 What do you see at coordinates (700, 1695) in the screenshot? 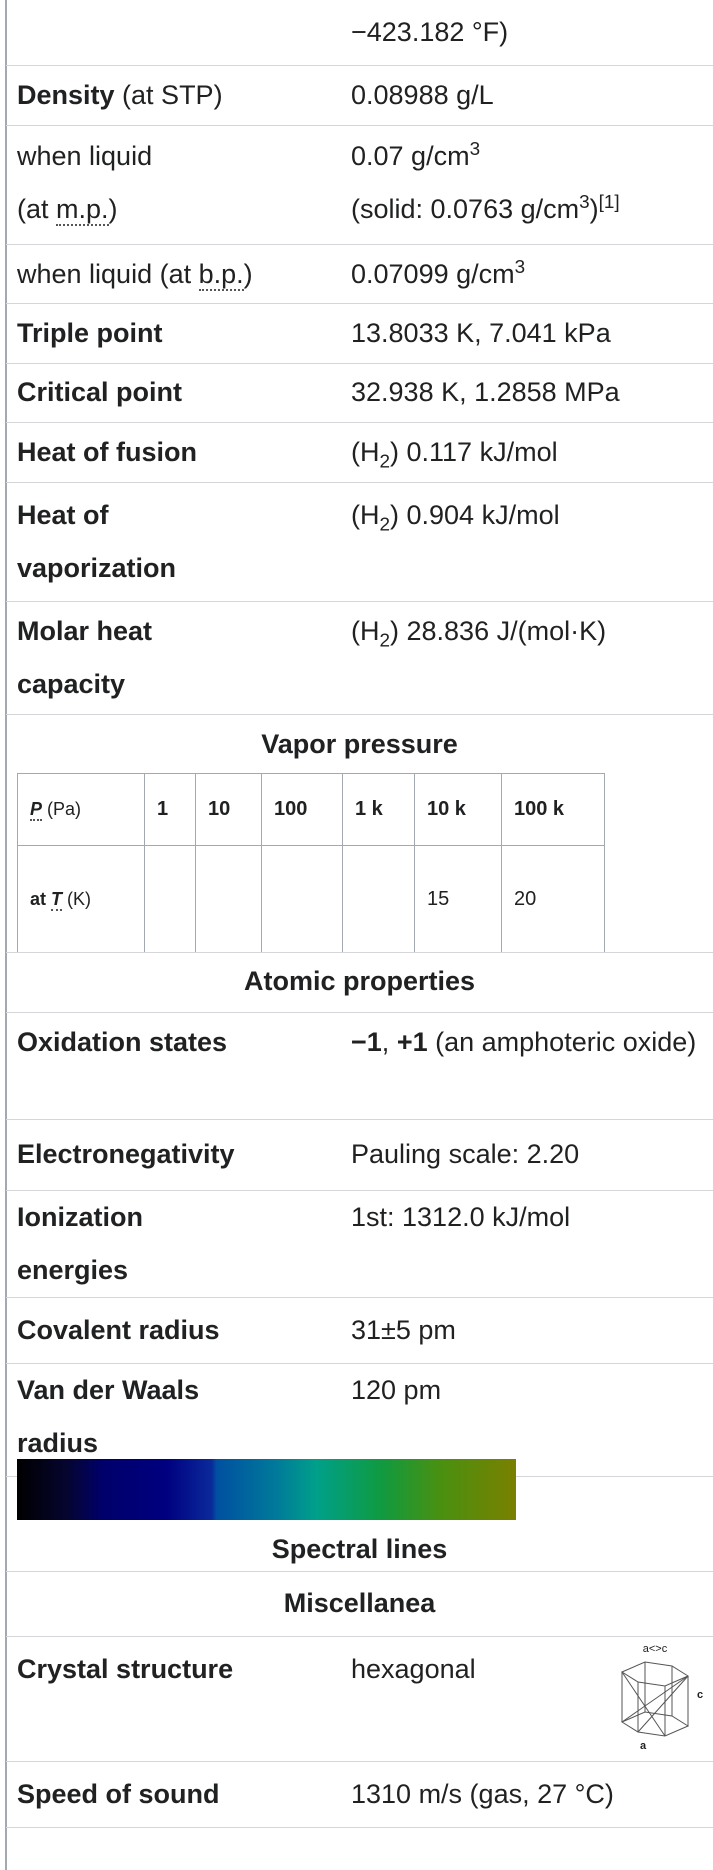
I see `icon-label: c` at bounding box center [700, 1695].